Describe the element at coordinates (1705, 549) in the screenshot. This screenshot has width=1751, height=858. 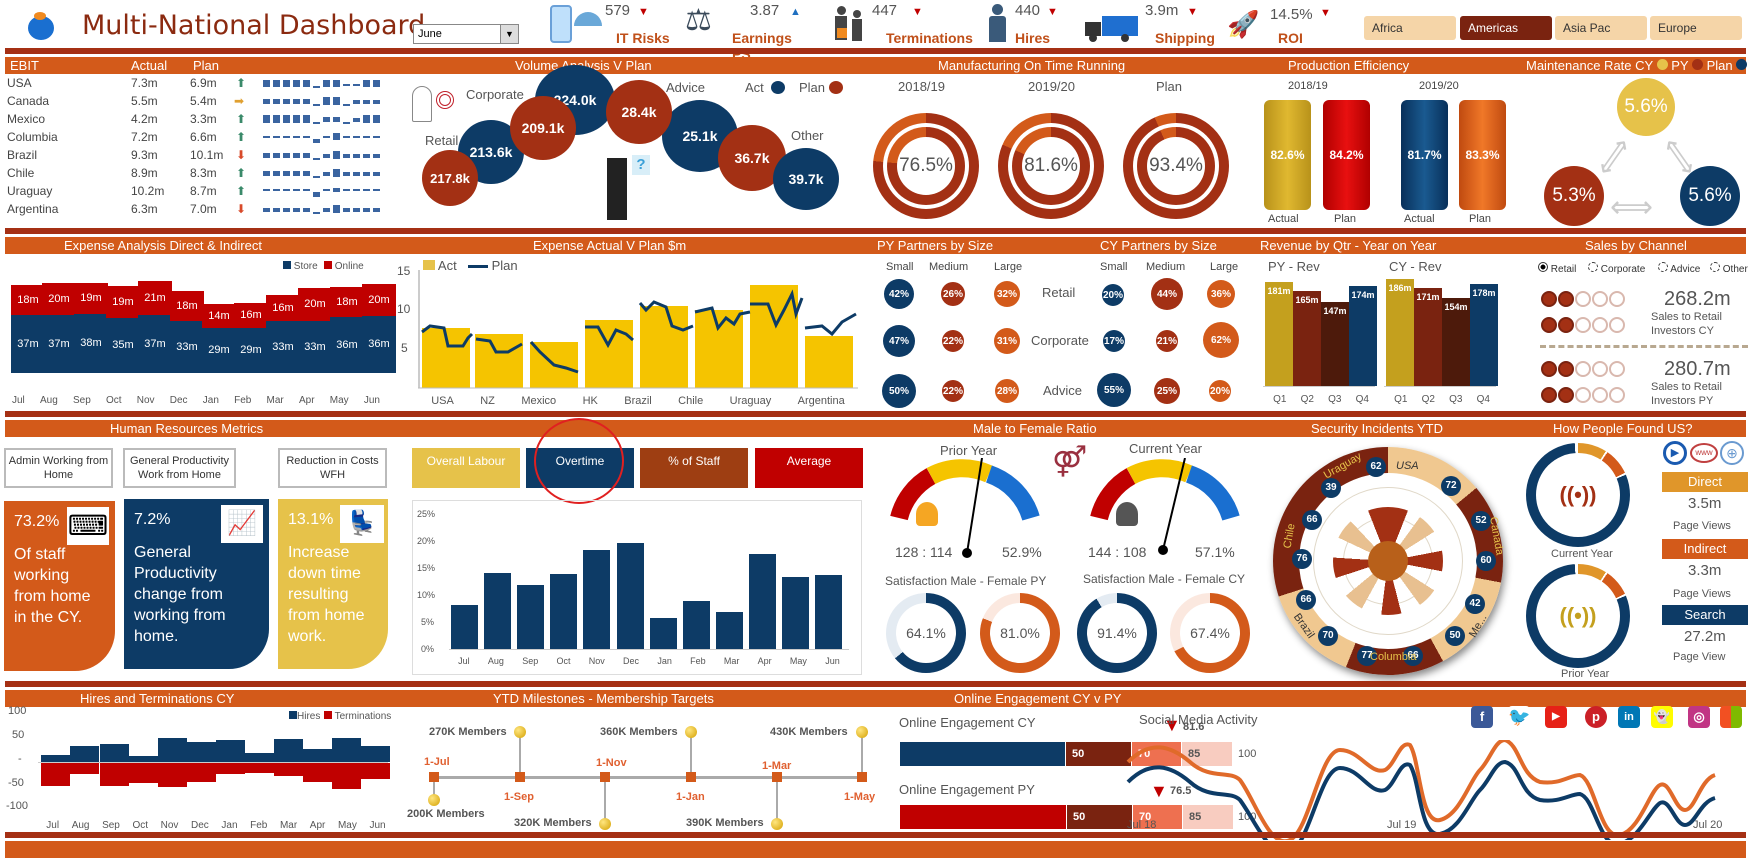
I see `indirect-label: Indirect` at that location.